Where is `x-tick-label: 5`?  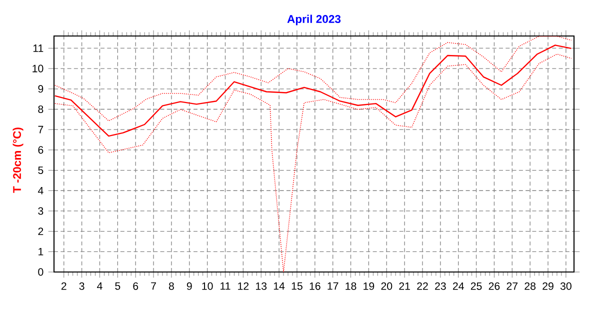
x-tick-label: 5 is located at coordinates (117, 286).